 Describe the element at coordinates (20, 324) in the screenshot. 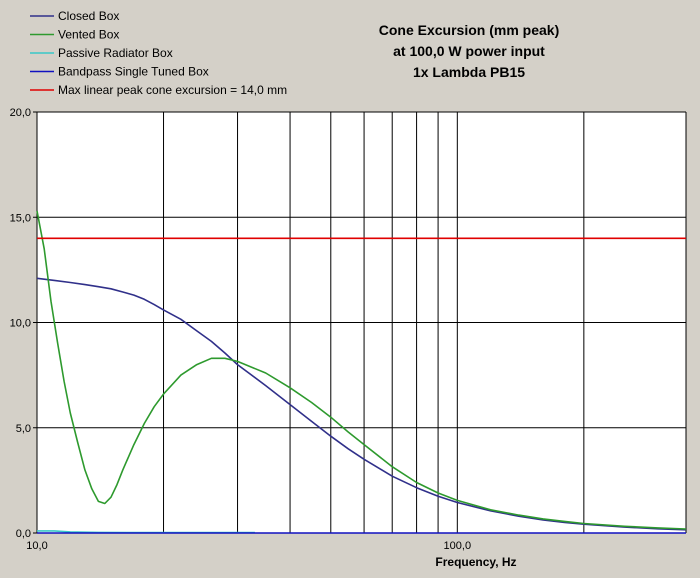

I see `y-tick-label-2: 10,0` at that location.